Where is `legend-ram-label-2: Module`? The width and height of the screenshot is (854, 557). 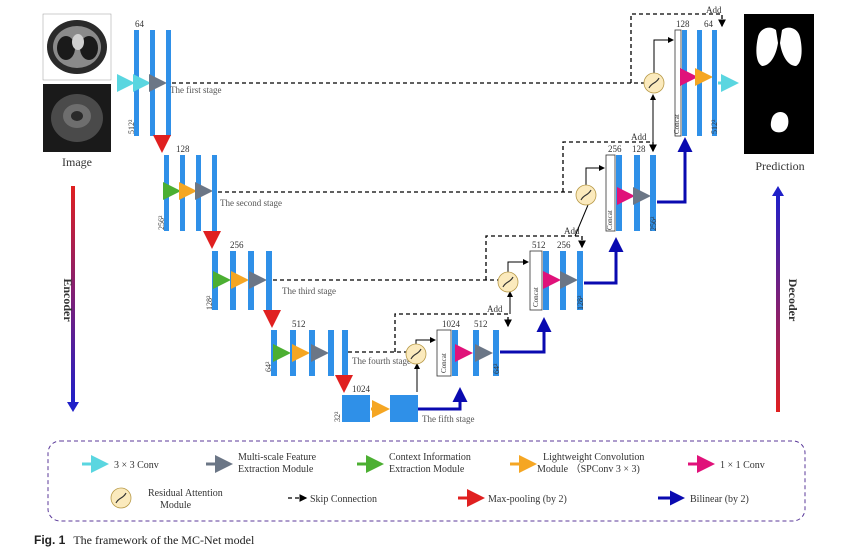 legend-ram-label-2: Module is located at coordinates (176, 505).